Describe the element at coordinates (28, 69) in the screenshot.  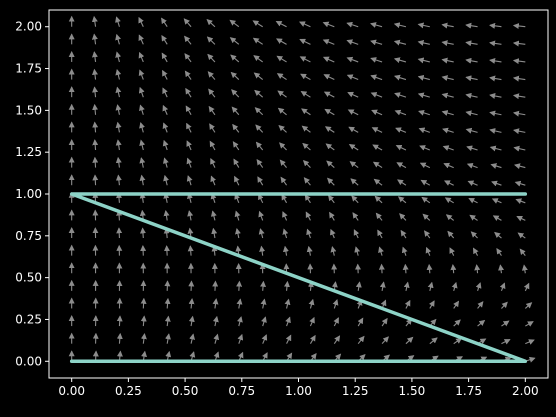
I see `y-tick-label: 1.75` at that location.